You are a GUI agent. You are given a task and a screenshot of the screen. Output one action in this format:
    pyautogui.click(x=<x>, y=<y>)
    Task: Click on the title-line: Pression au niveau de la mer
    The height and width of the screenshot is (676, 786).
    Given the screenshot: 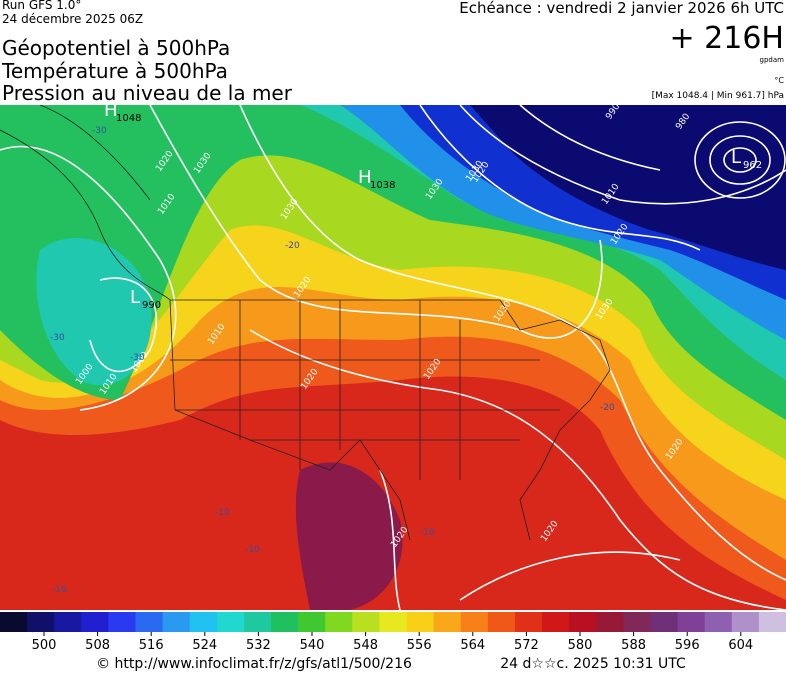 What is the action you would take?
    pyautogui.click(x=147, y=93)
    